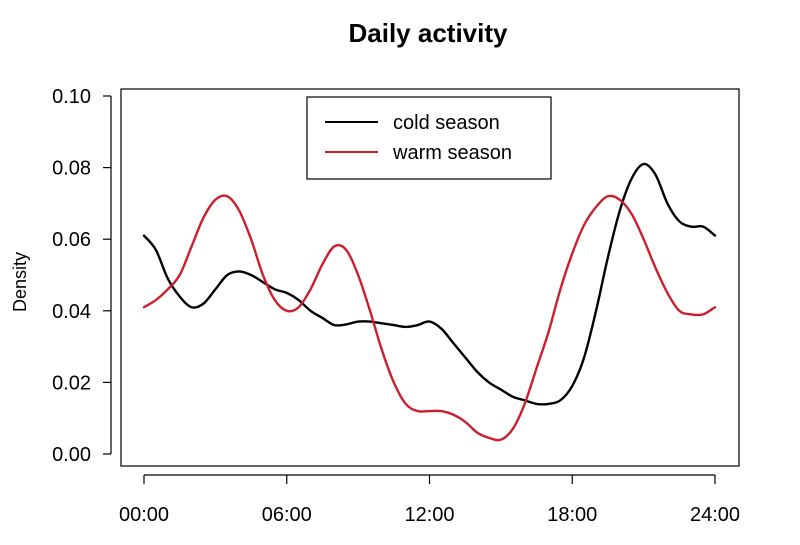  Describe the element at coordinates (71, 169) in the screenshot. I see `y-tick-label: 0.08` at that location.